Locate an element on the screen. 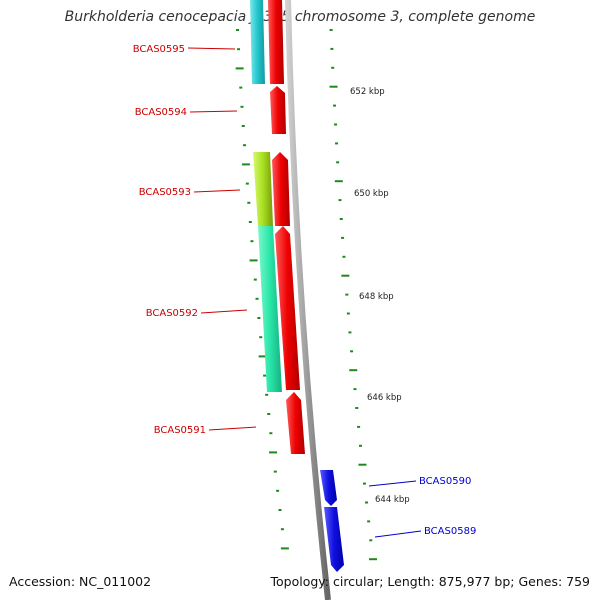 The width and height of the screenshot is (600, 600). bcas0591-feature is located at coordinates (295, 423).